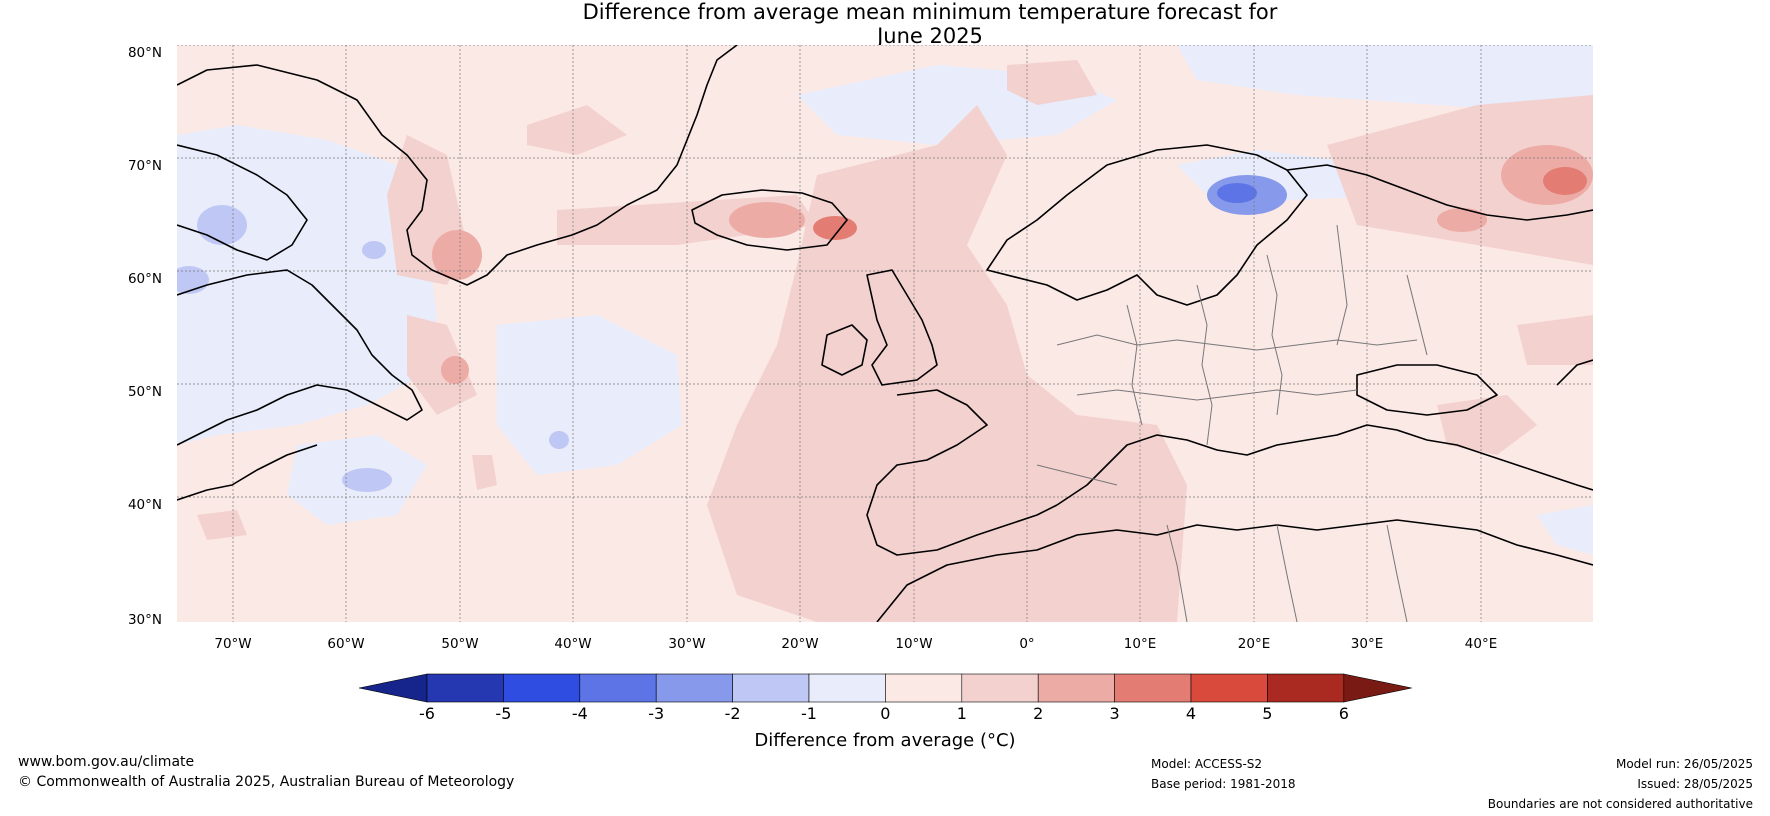 Image resolution: width=1770 pixels, height=816 pixels. I want to click on lon-label: 10°W, so click(914, 644).